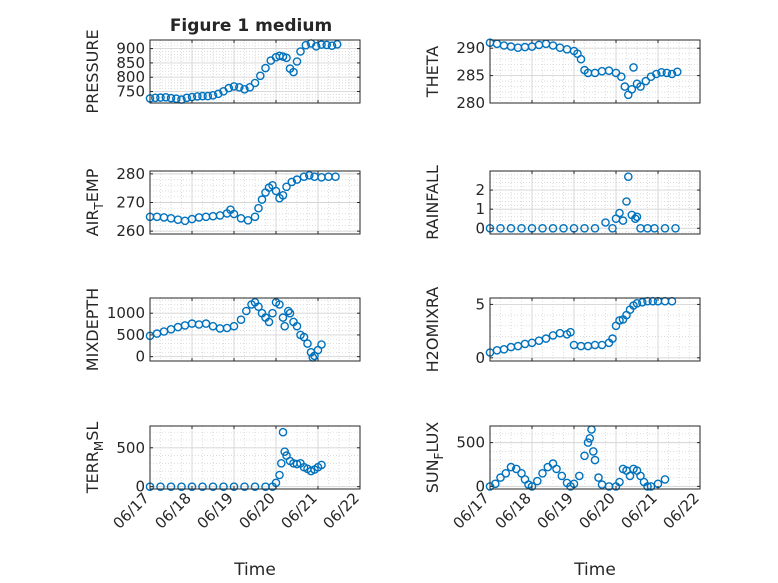 This screenshot has width=778, height=583. I want to click on series-markers, so click(235, 329).